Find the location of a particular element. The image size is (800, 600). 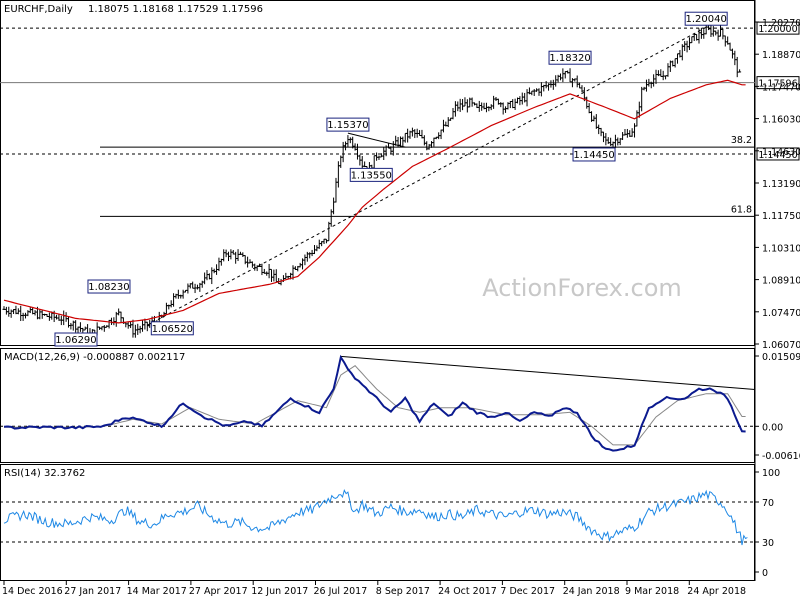

macd-trend-line is located at coordinates (548, 372).